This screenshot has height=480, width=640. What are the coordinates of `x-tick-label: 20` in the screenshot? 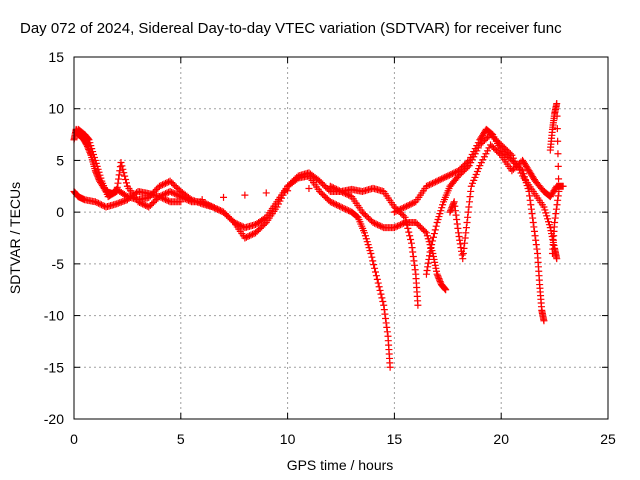 It's located at (501, 439).